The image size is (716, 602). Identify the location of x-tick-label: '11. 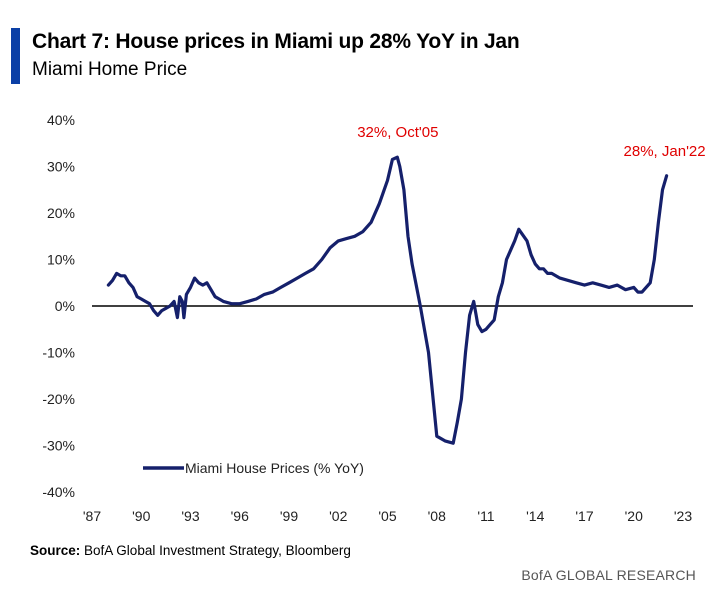
(485, 516).